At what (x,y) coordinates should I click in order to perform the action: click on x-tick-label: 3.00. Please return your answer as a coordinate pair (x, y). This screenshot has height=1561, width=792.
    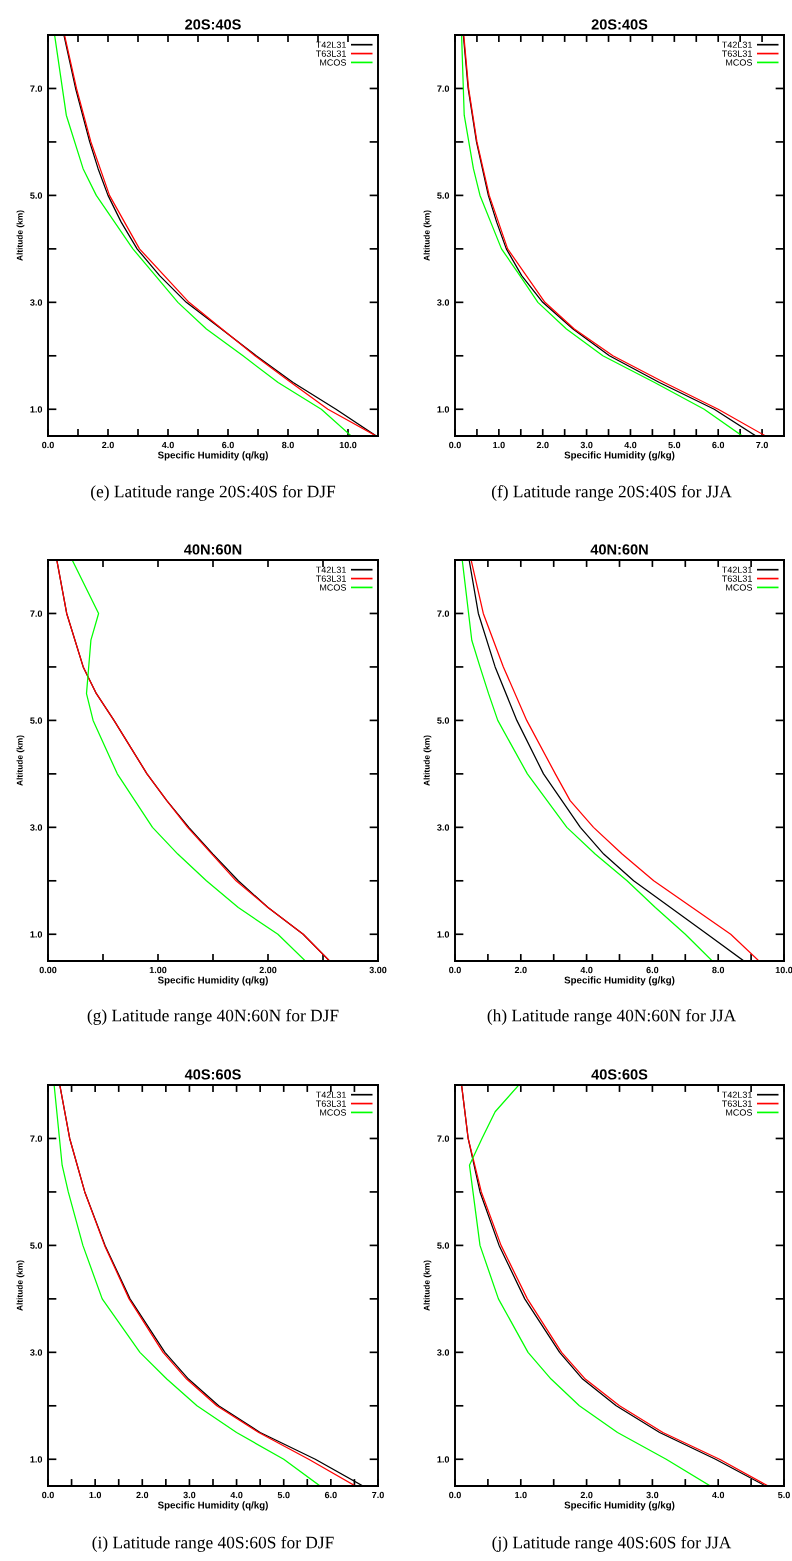
    Looking at the image, I should click on (378, 970).